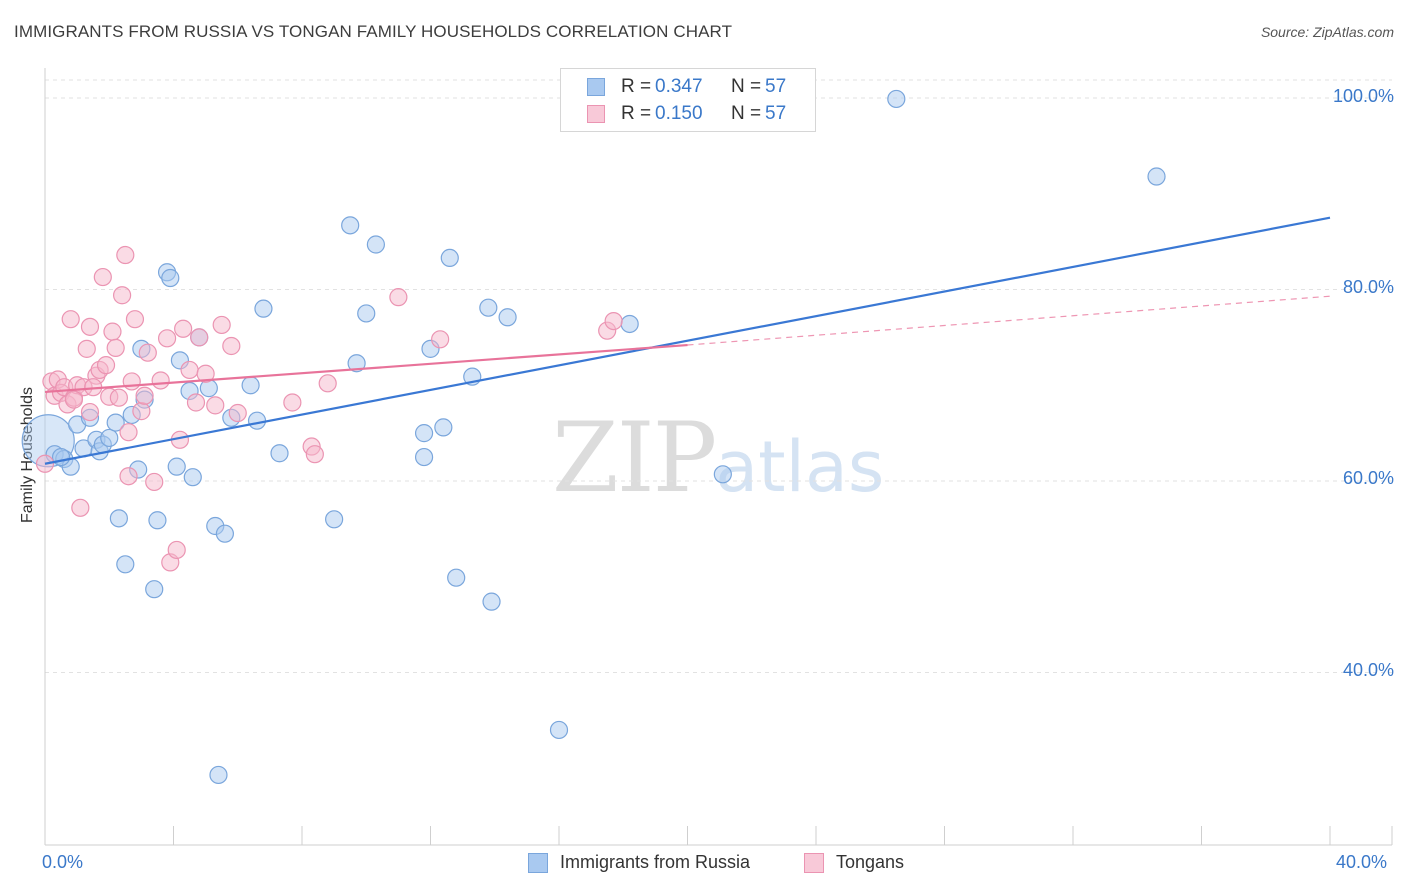 The image size is (1406, 892). What do you see at coordinates (1363, 96) in the screenshot?
I see `y-tick-label-100: 100.0%` at bounding box center [1363, 96].